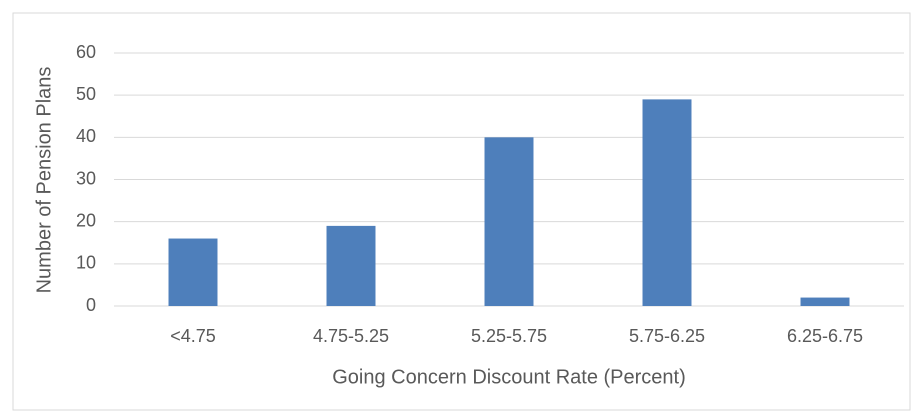  I want to click on x-tick-label: 4.75-5.25, so click(351, 336).